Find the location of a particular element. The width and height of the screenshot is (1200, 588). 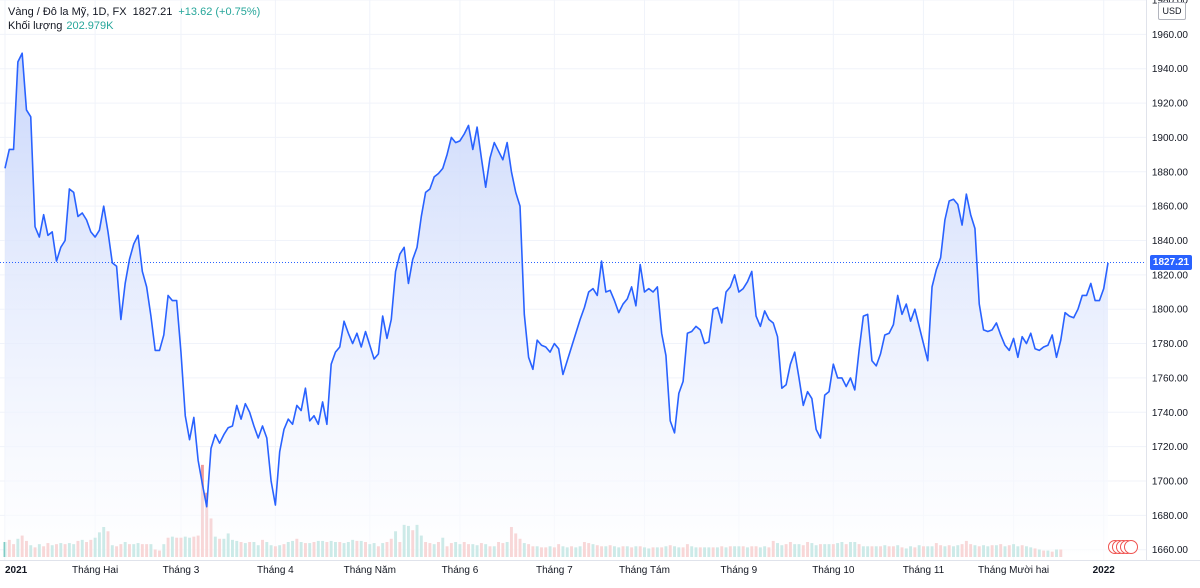

volume-value: 202.979K is located at coordinates (90, 26).